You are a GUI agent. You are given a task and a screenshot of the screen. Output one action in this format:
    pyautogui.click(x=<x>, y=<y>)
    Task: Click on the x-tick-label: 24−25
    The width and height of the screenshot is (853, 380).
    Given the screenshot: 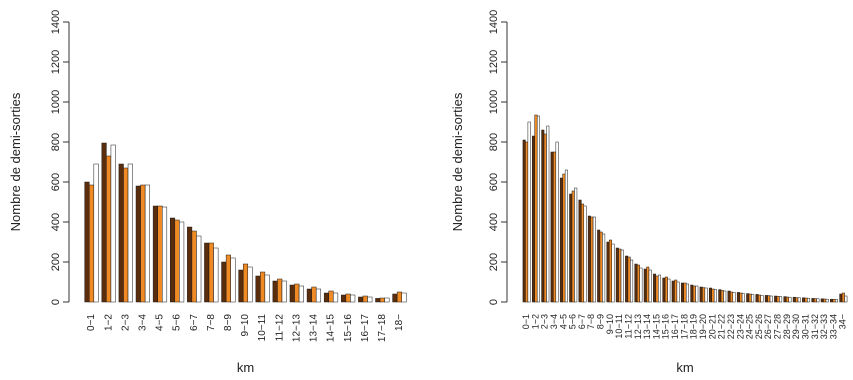 What is the action you would take?
    pyautogui.click(x=750, y=326)
    